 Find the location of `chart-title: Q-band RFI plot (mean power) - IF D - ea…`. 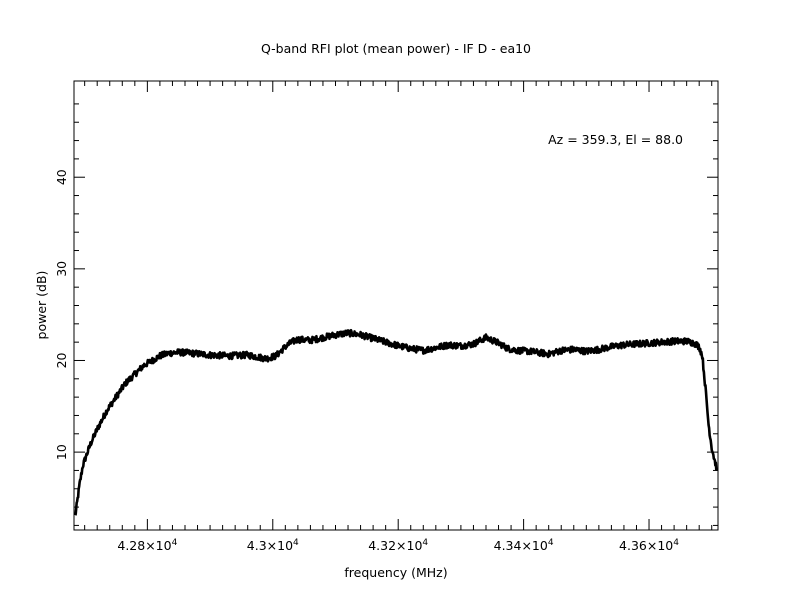

chart-title: Q-band RFI plot (mean power) - IF D - ea… is located at coordinates (396, 48).